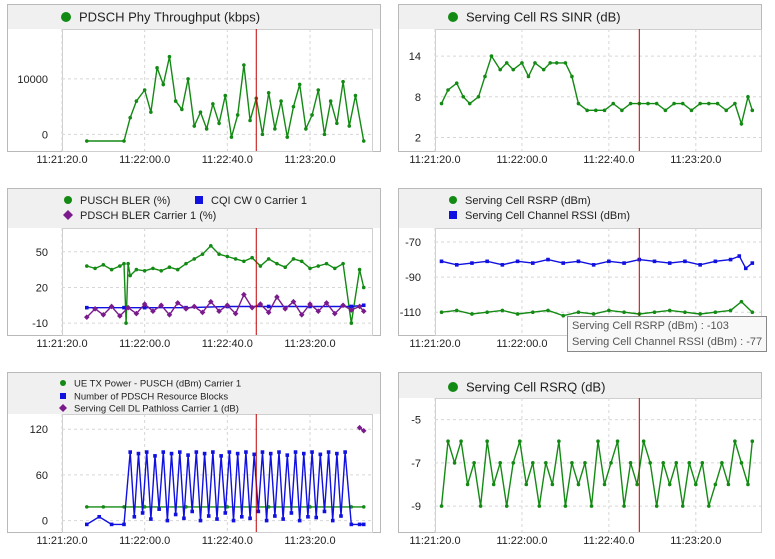  I want to click on legend-label: Serving Cell RS SINR (dB), so click(543, 17).